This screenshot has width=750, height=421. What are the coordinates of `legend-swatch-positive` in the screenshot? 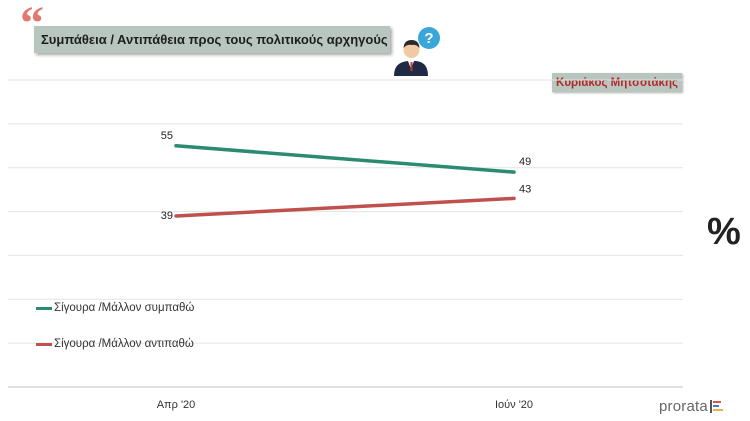 It's located at (44, 308).